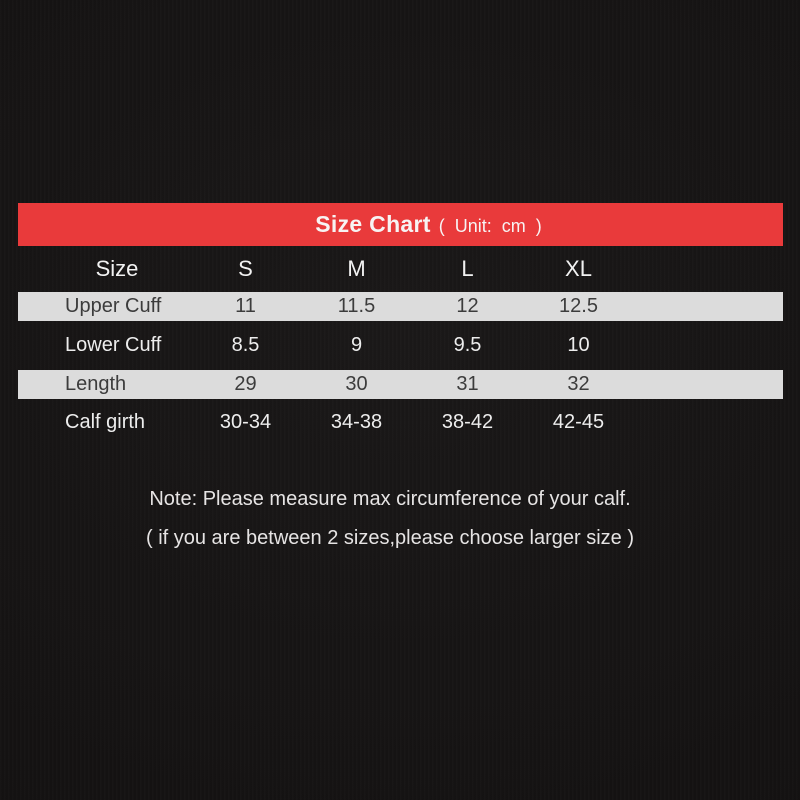 This screenshot has width=800, height=800. Describe the element at coordinates (578, 268) in the screenshot. I see `column-header-xl: XL` at that location.